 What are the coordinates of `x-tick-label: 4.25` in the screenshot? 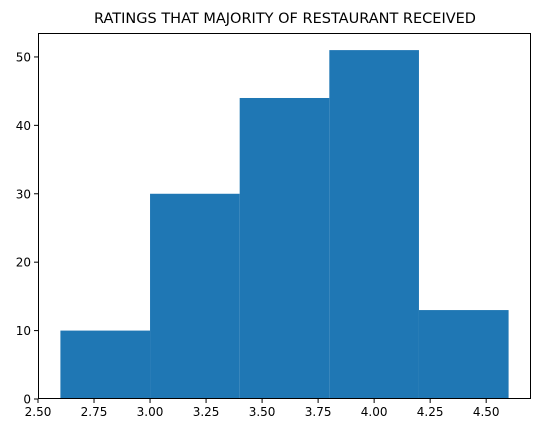 It's located at (430, 412).